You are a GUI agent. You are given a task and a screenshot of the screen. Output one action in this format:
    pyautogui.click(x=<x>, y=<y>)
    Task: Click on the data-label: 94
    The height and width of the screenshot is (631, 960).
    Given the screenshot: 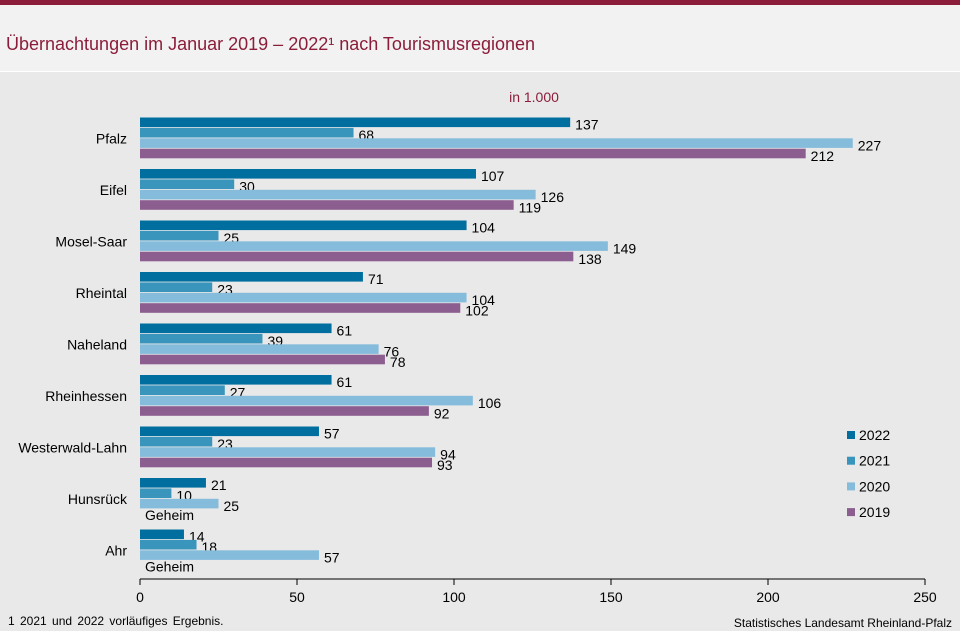 What is the action you would take?
    pyautogui.click(x=448, y=455)
    